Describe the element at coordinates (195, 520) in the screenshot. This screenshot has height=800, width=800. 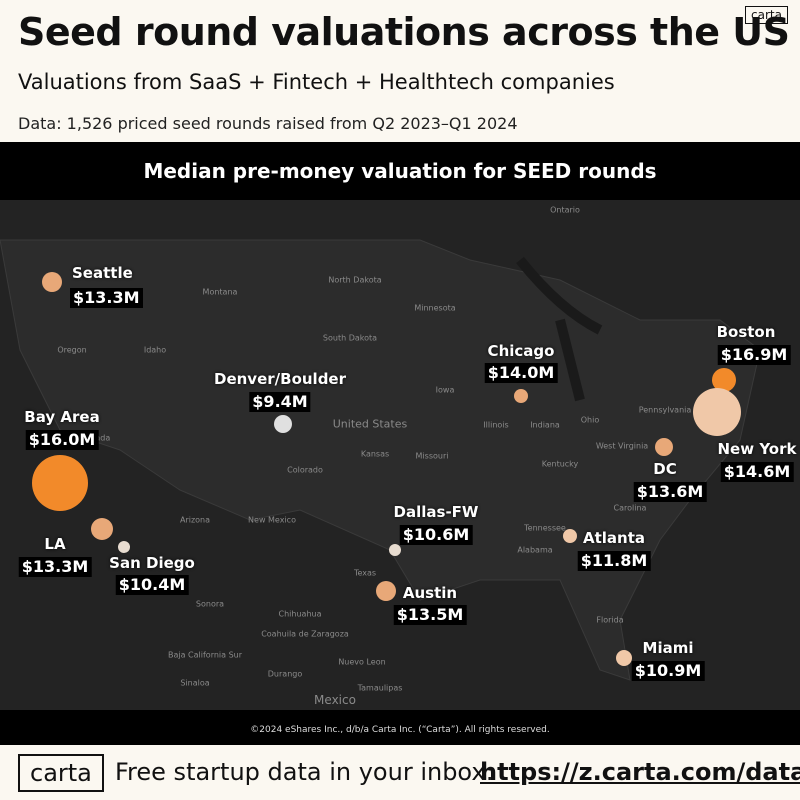
I see `map-label: Arizona` at that location.